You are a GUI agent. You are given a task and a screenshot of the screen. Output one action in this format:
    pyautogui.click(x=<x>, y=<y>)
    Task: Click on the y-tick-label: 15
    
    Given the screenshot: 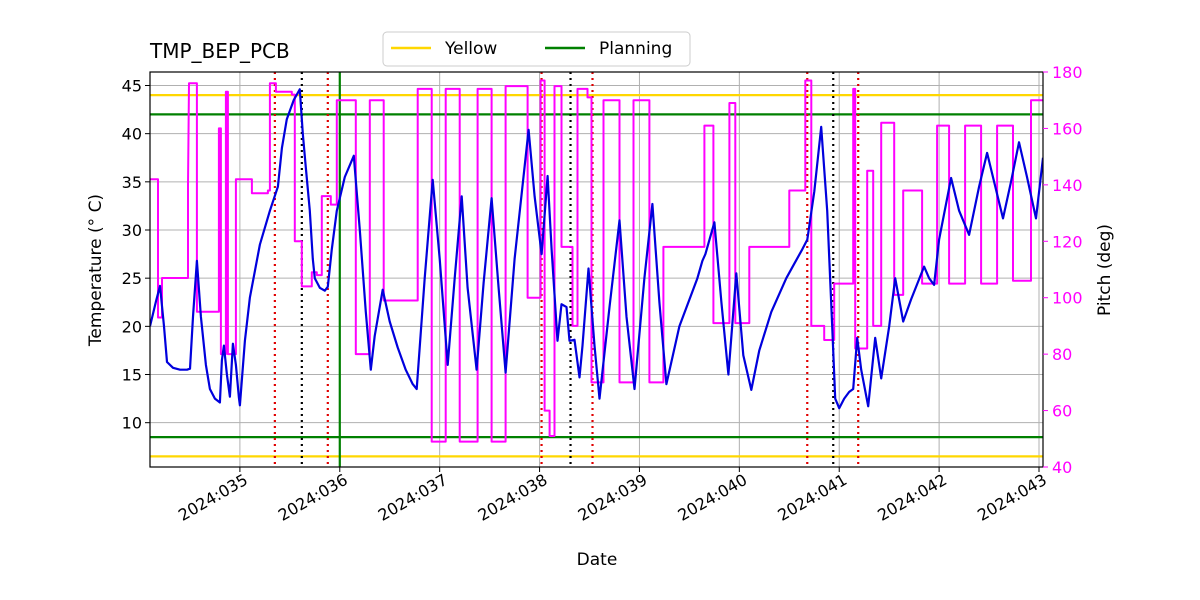 What is the action you would take?
    pyautogui.click(x=132, y=375)
    